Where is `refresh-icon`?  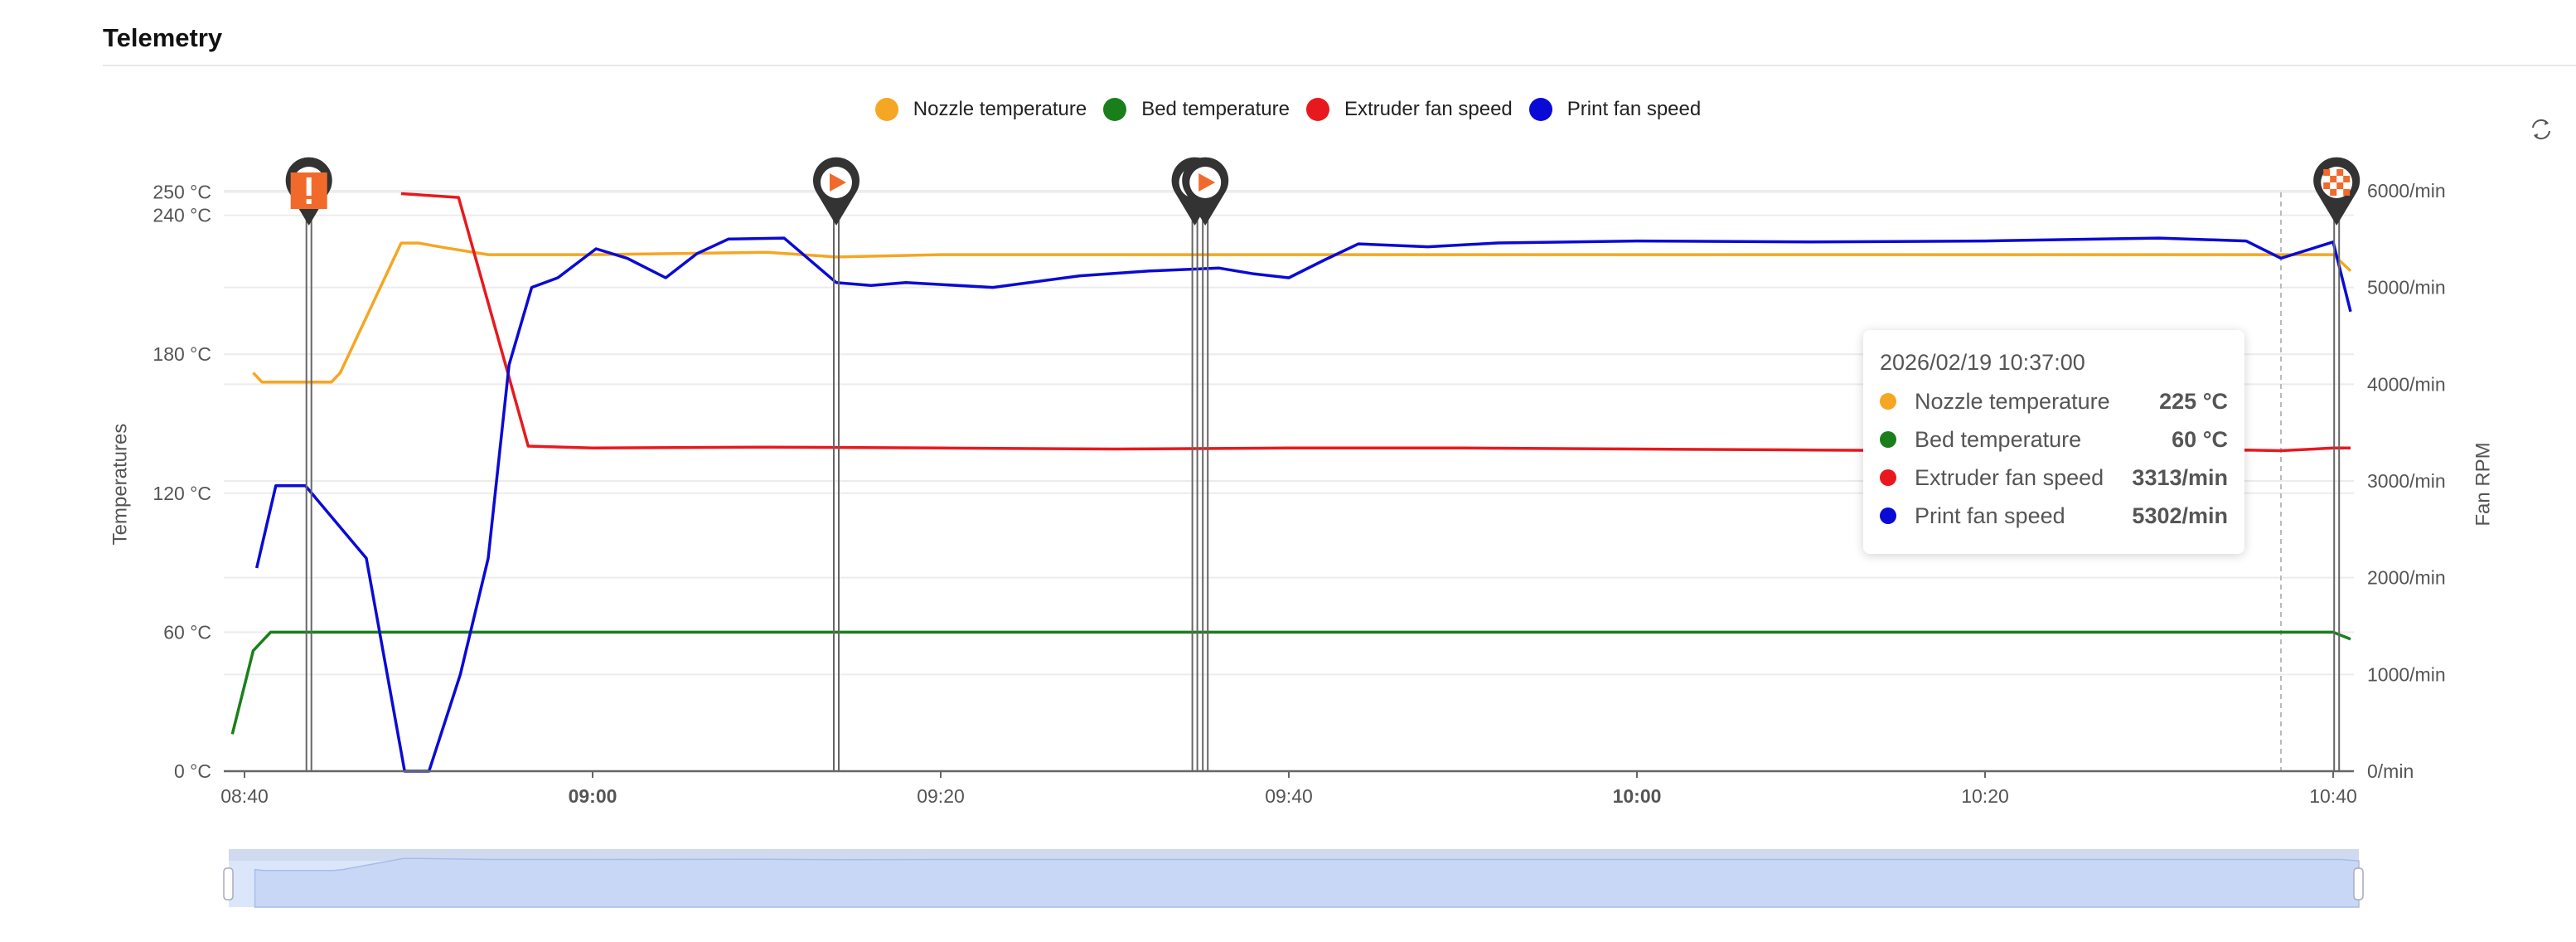 refresh-icon is located at coordinates (2541, 129).